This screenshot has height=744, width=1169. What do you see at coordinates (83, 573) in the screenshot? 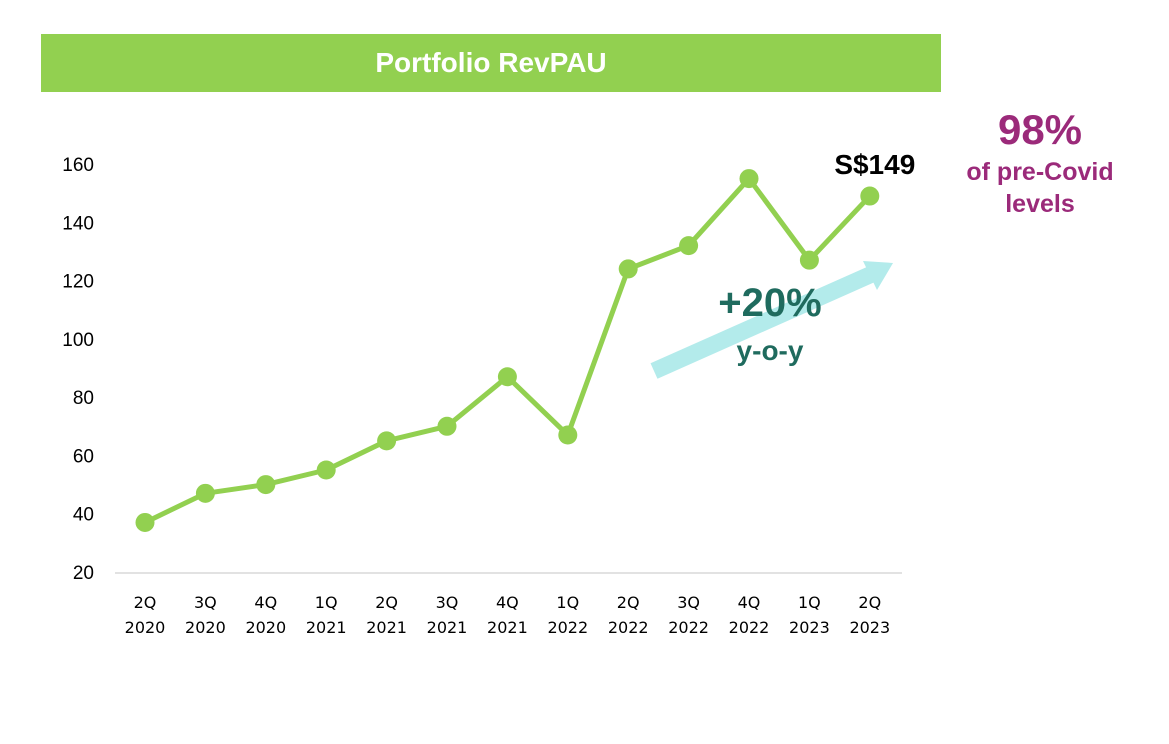
I see `y-tick-label: 20` at bounding box center [83, 573].